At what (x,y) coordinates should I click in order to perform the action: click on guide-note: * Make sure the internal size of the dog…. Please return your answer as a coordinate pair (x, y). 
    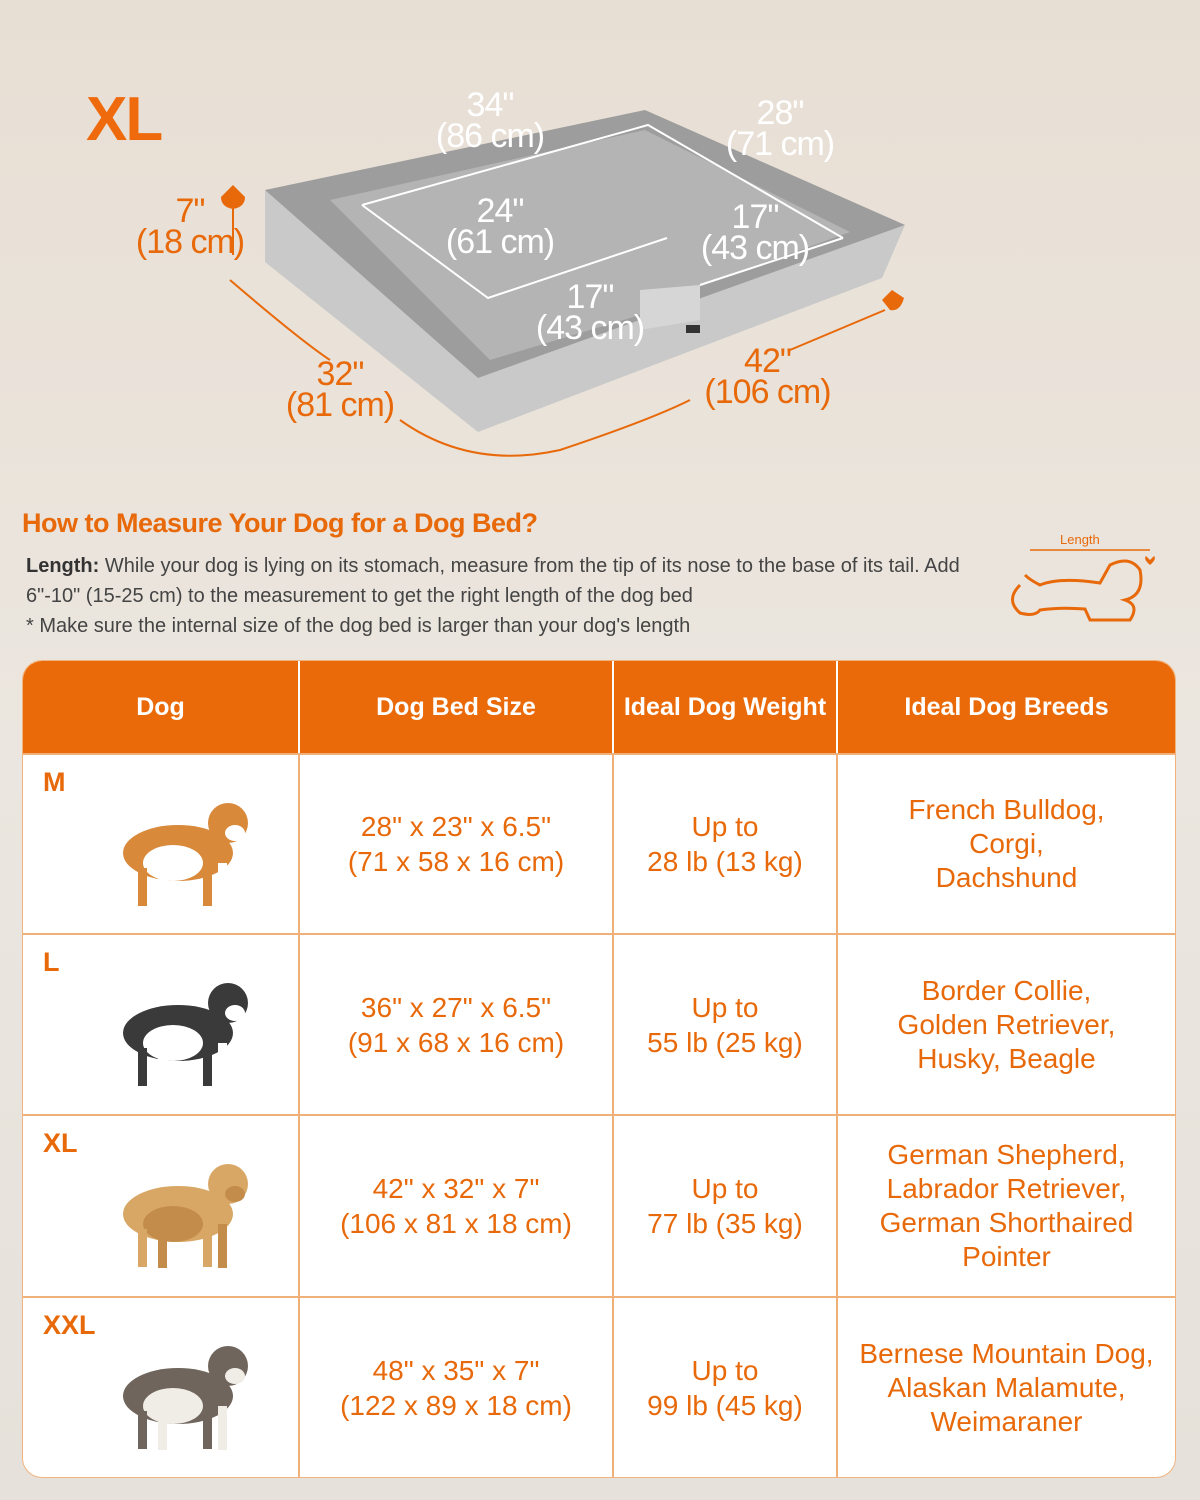
    Looking at the image, I should click on (358, 626).